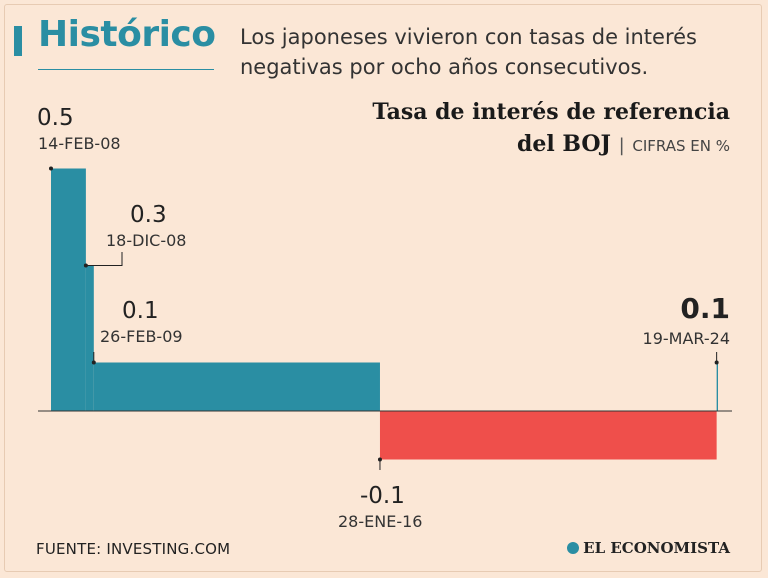  What do you see at coordinates (126, 69) in the screenshot?
I see `title-rule` at bounding box center [126, 69].